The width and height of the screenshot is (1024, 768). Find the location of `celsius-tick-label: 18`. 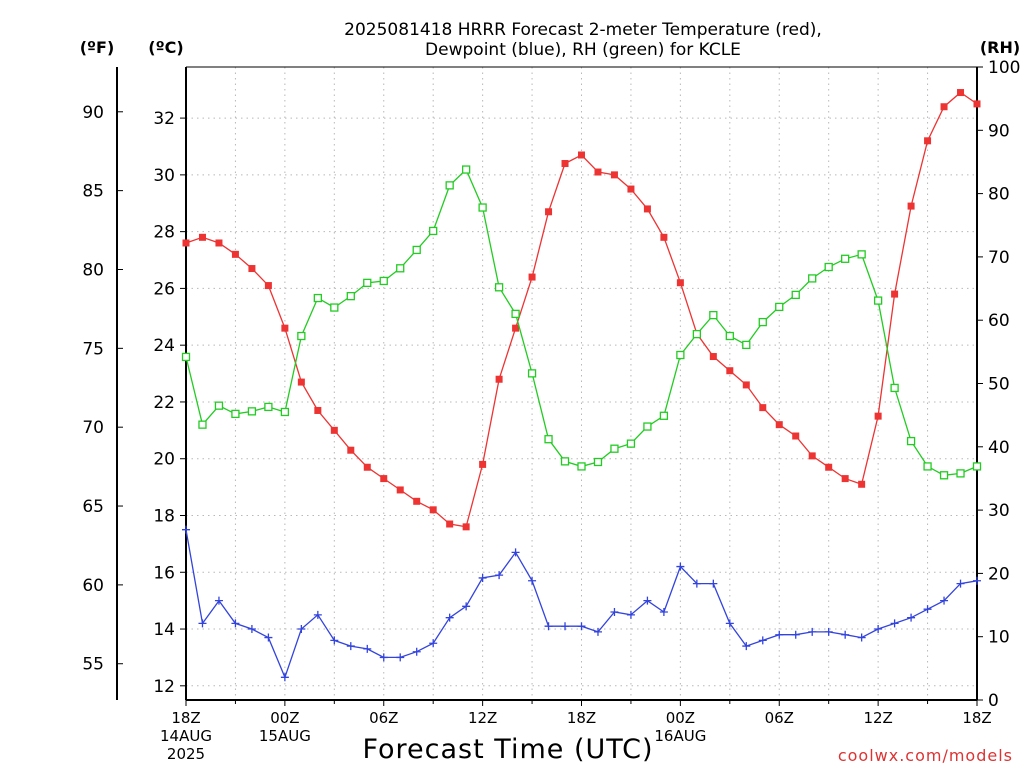

celsius-tick-label: 18 is located at coordinates (164, 516).